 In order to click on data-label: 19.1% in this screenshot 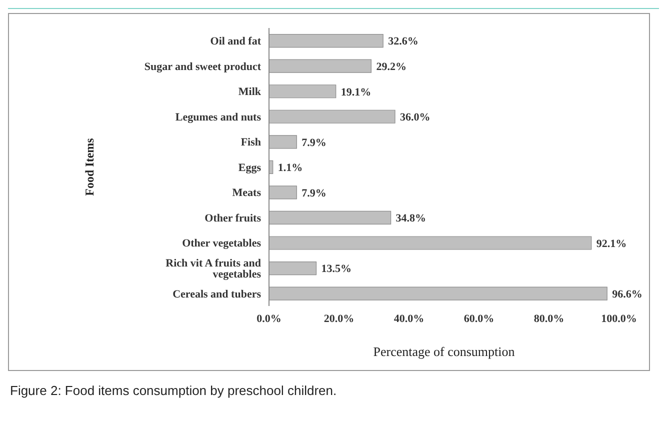, I will do `click(356, 92)`.